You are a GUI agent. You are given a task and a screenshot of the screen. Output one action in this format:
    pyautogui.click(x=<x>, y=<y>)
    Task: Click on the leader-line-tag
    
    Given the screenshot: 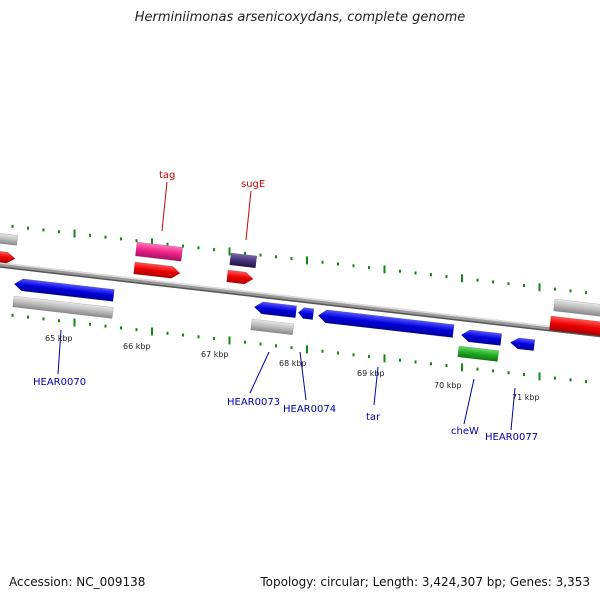 What is the action you would take?
    pyautogui.click(x=164, y=206)
    